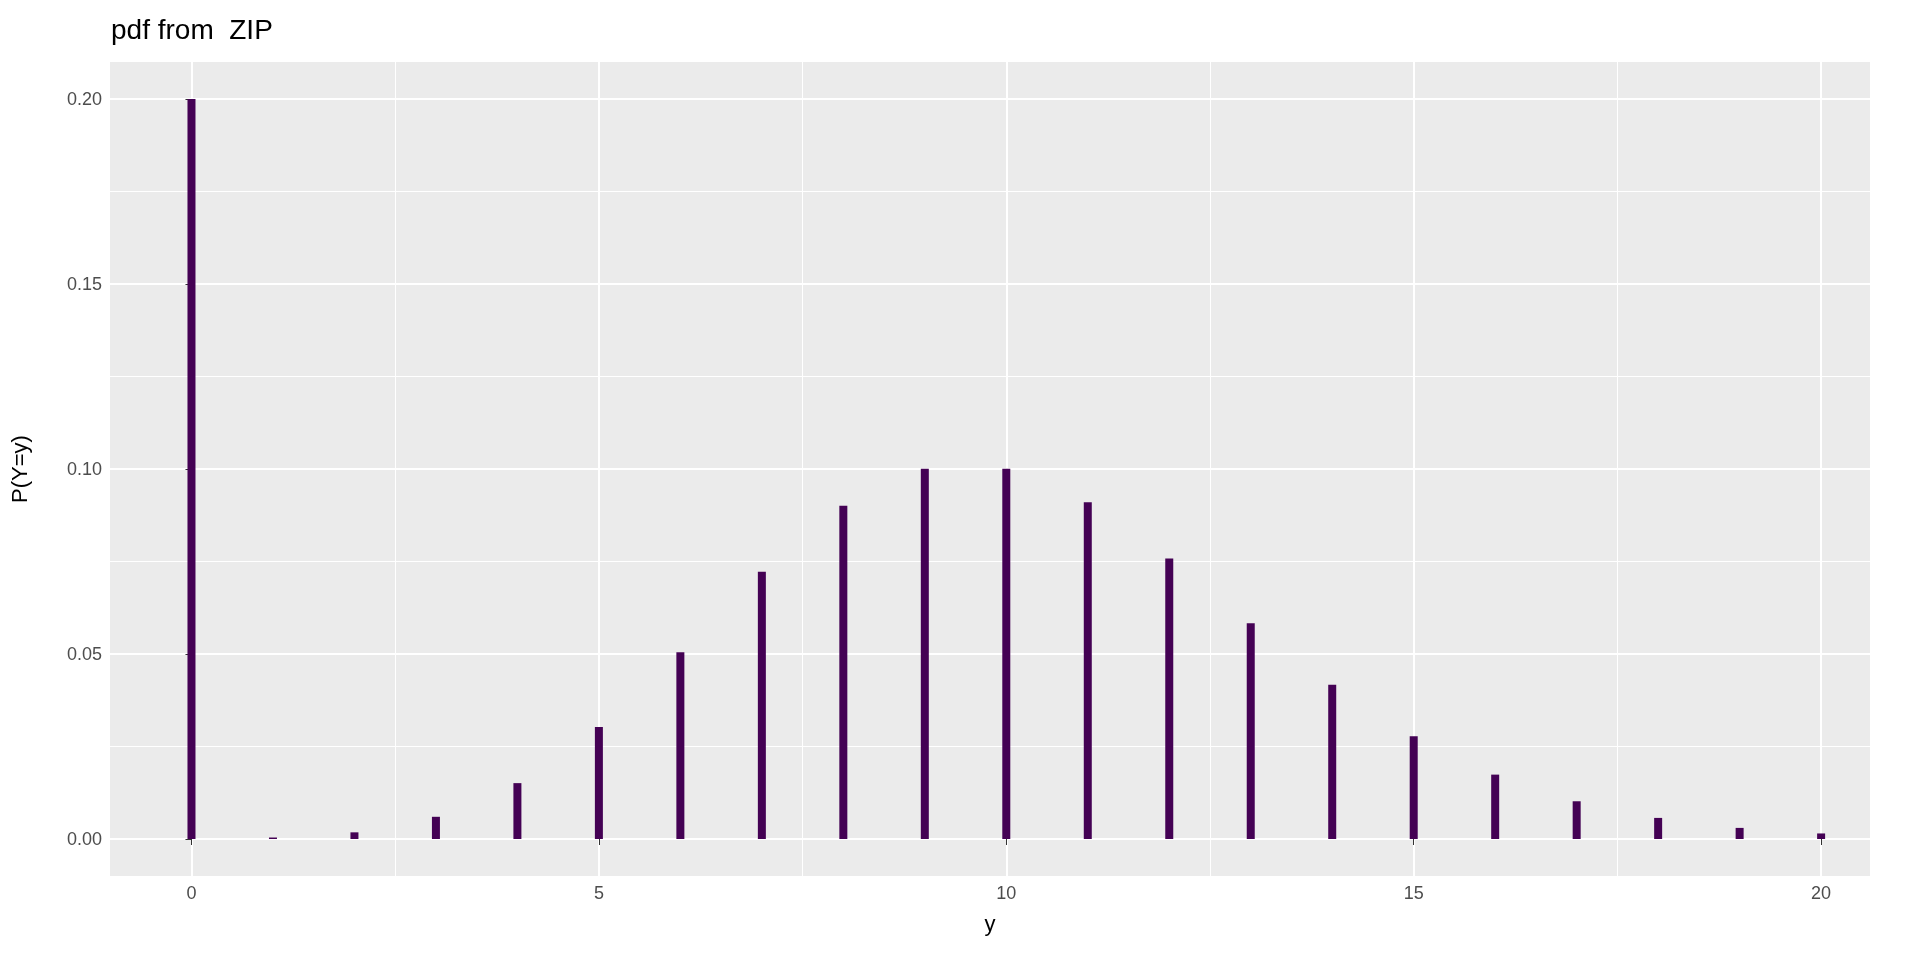 The height and width of the screenshot is (960, 1920). Describe the element at coordinates (1413, 893) in the screenshot. I see `x-tick-label: 15` at that location.